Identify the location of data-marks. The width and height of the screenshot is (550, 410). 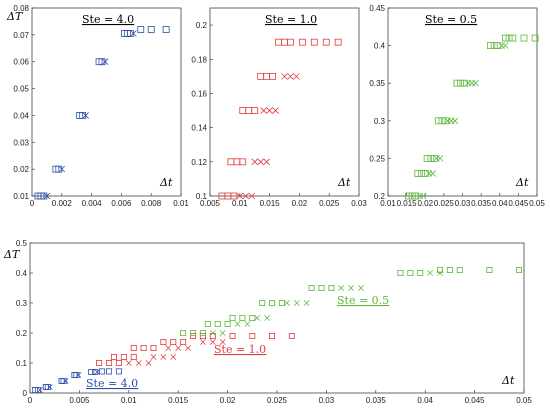
(102, 113).